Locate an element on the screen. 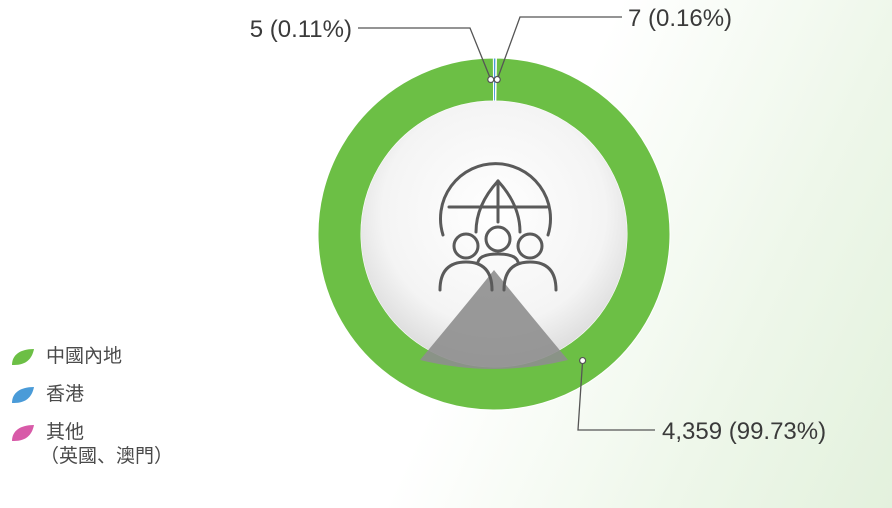 Image resolution: width=892 pixels, height=508 pixels. legend-item-hongkong: 香港 is located at coordinates (91, 394).